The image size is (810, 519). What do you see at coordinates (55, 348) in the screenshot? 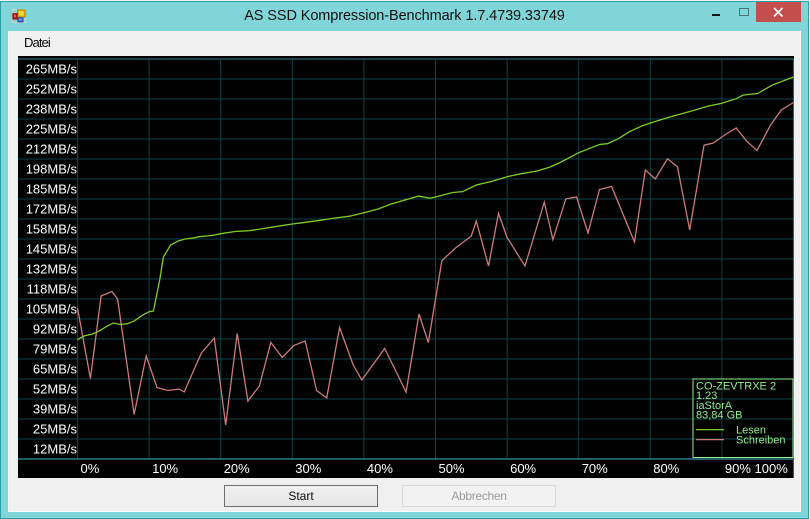
I see `svg-text: 79MB/s` at bounding box center [55, 348].